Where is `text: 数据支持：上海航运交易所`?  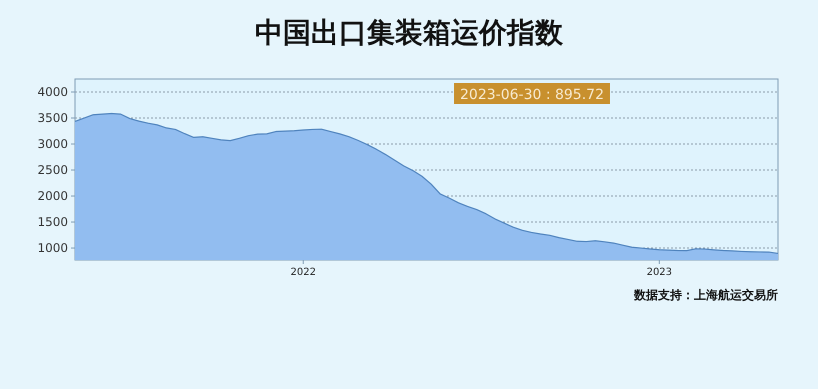 text: 数据支持：上海航运交易所 is located at coordinates (705, 295).